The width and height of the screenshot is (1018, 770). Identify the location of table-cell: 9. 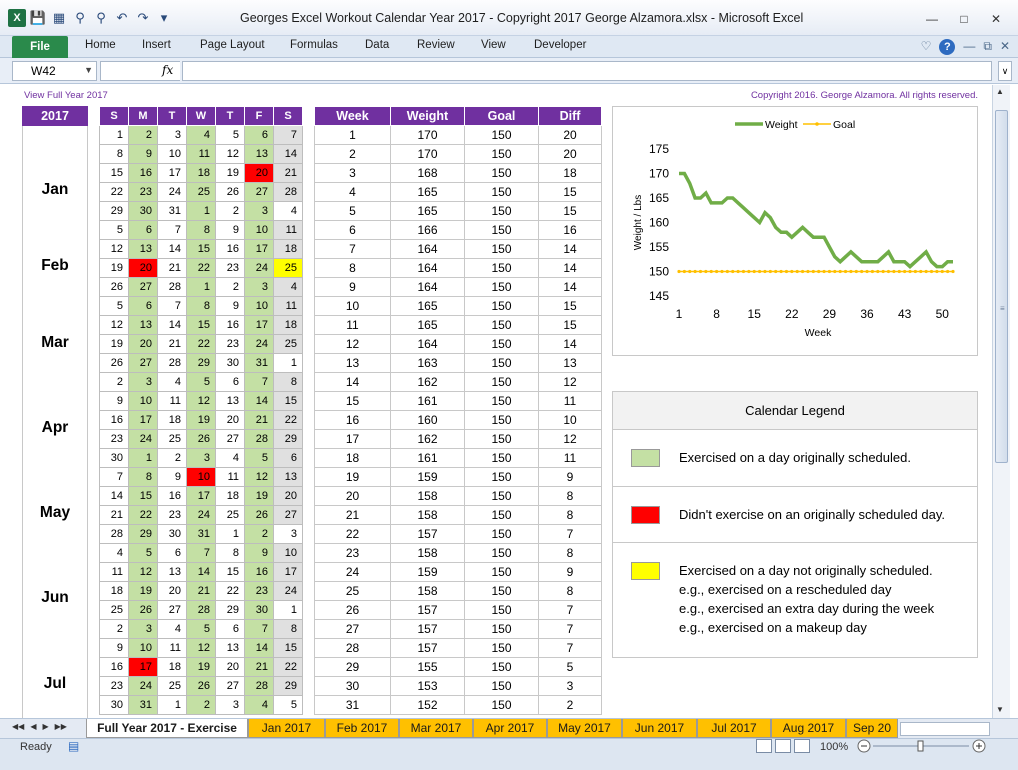
(352, 287).